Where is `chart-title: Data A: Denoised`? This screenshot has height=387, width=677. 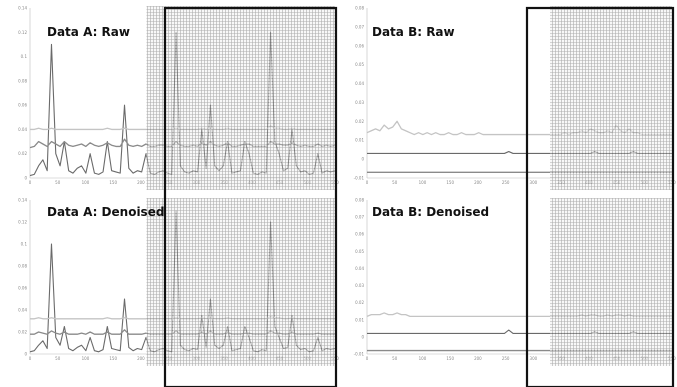
chart-title: Data A: Denoised is located at coordinates (105, 212).